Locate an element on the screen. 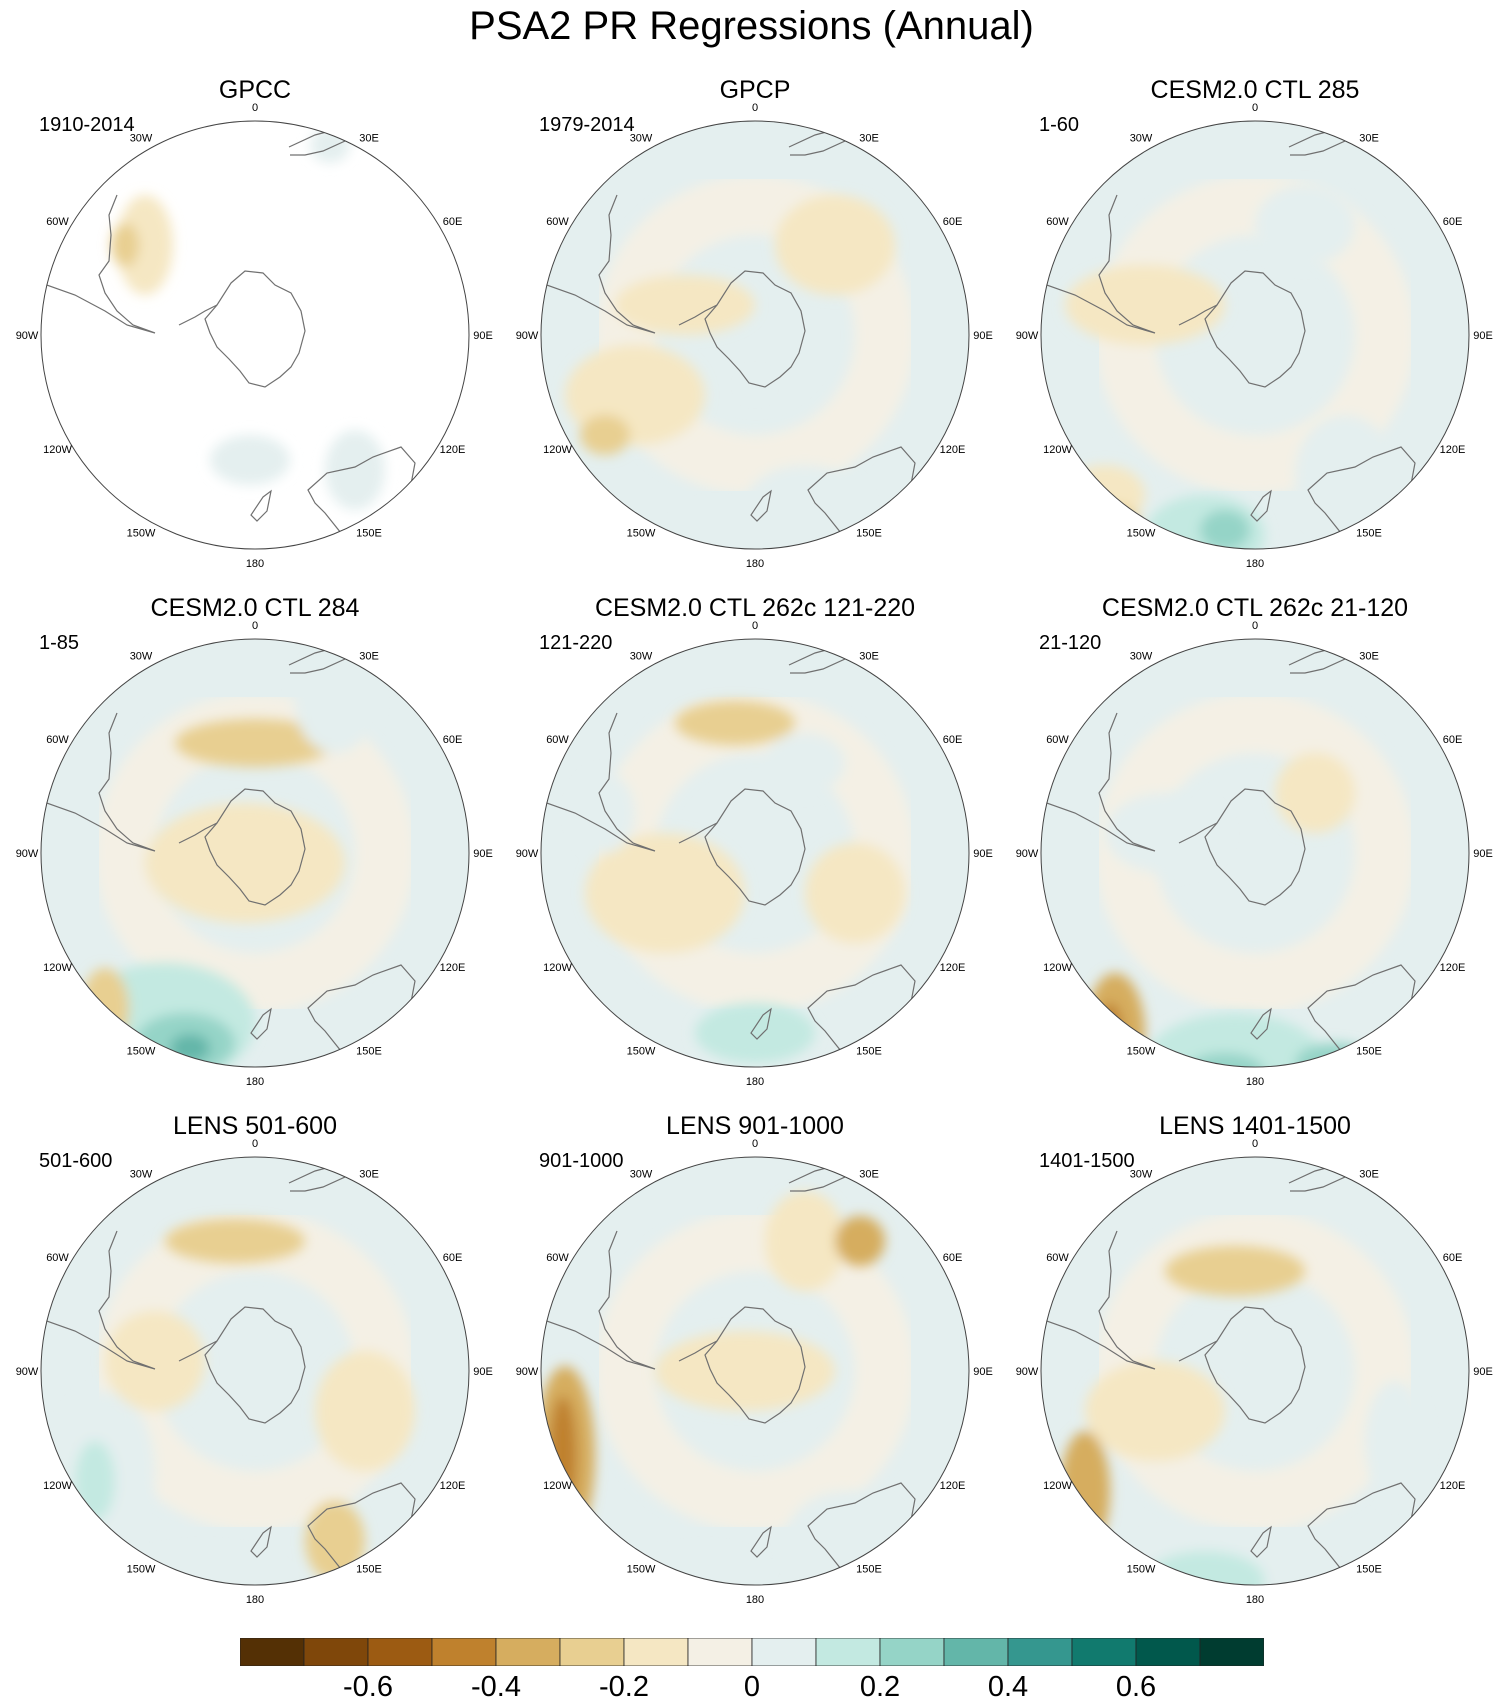 The image size is (1503, 1705). colorbar-tick-label: 0.2 is located at coordinates (880, 1687).